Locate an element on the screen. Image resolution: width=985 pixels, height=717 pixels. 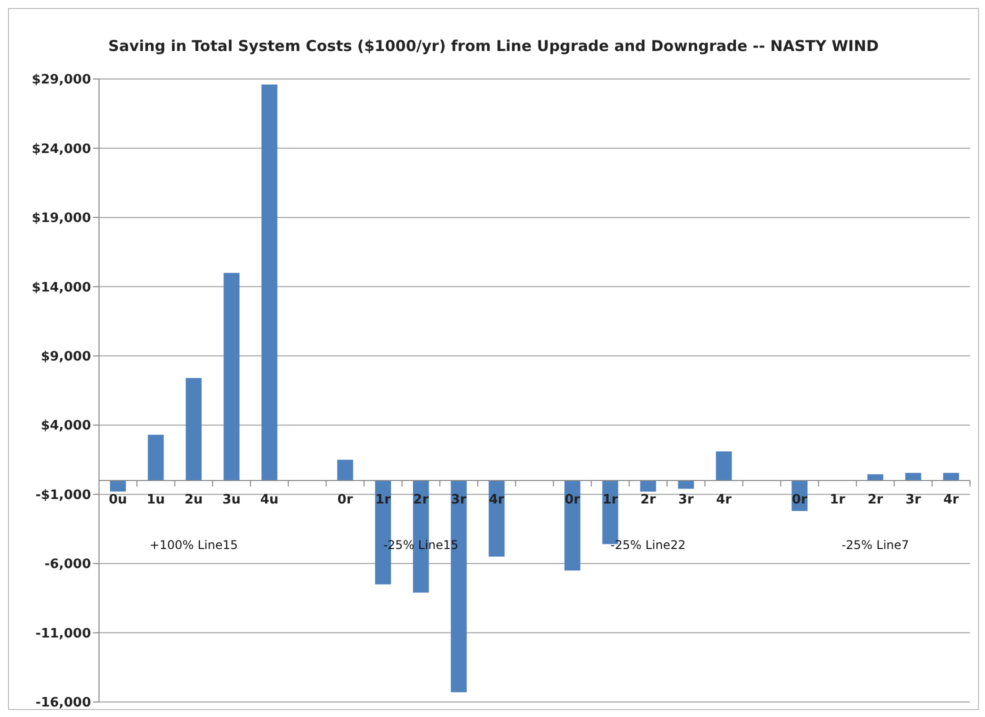
annotation: -25% Line22 is located at coordinates (648, 545).